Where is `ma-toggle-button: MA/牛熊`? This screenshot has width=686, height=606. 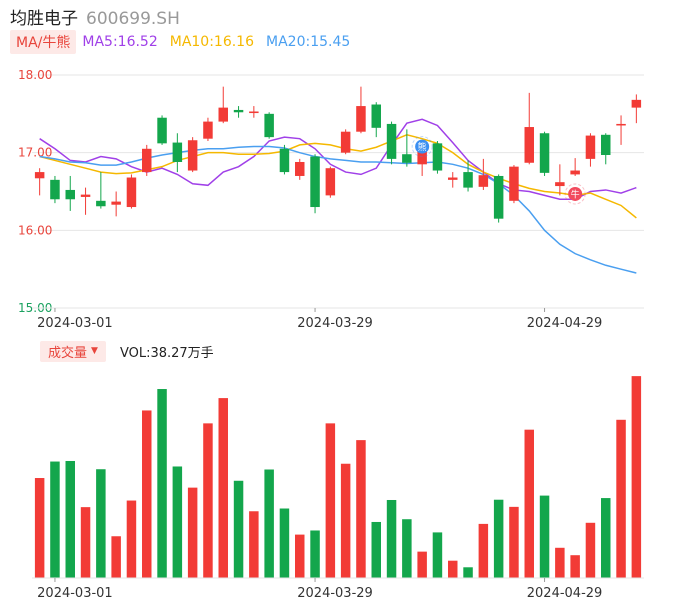
ma-toggle-button: MA/牛熊 is located at coordinates (43, 42).